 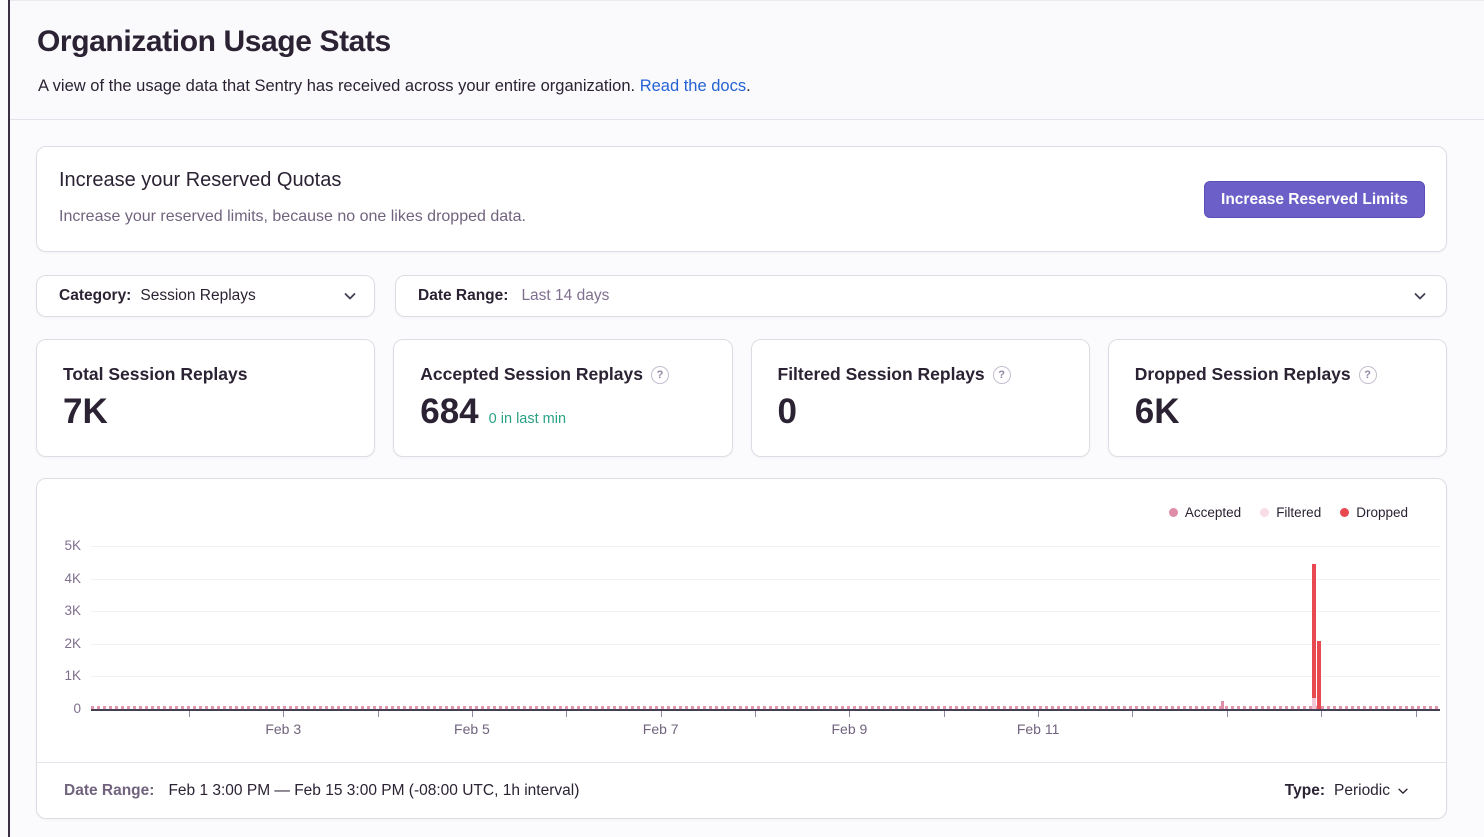 I want to click on chart-legend: Accepted Filtered Dropped, so click(x=1288, y=512).